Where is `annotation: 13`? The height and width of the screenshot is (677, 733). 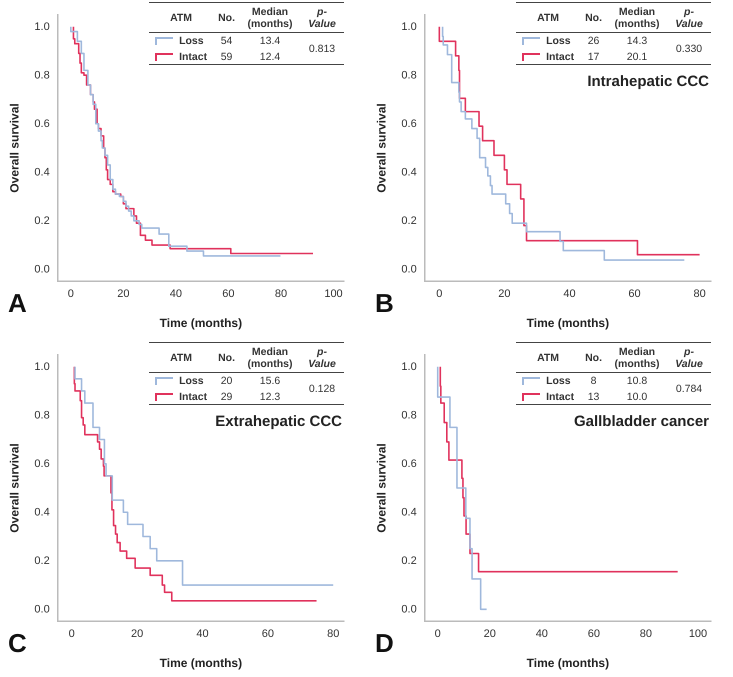 annotation: 13 is located at coordinates (593, 397).